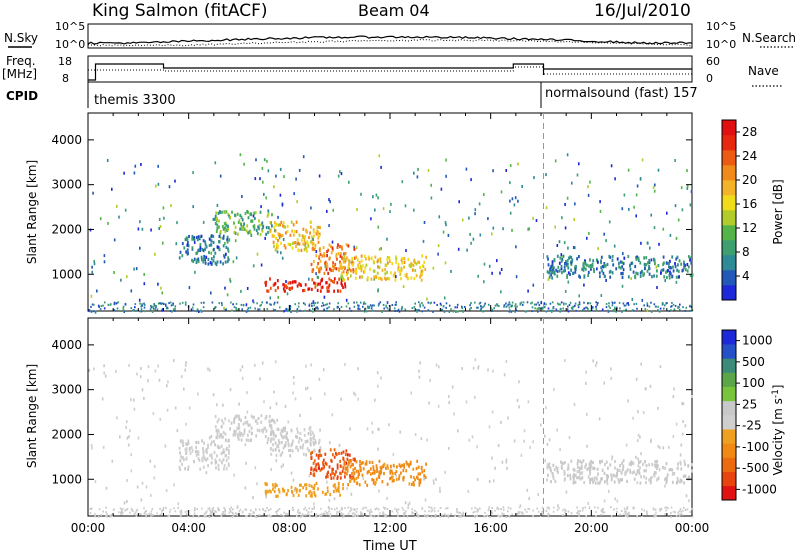  I want to click on xaxis-label: Time UT, so click(389, 546).